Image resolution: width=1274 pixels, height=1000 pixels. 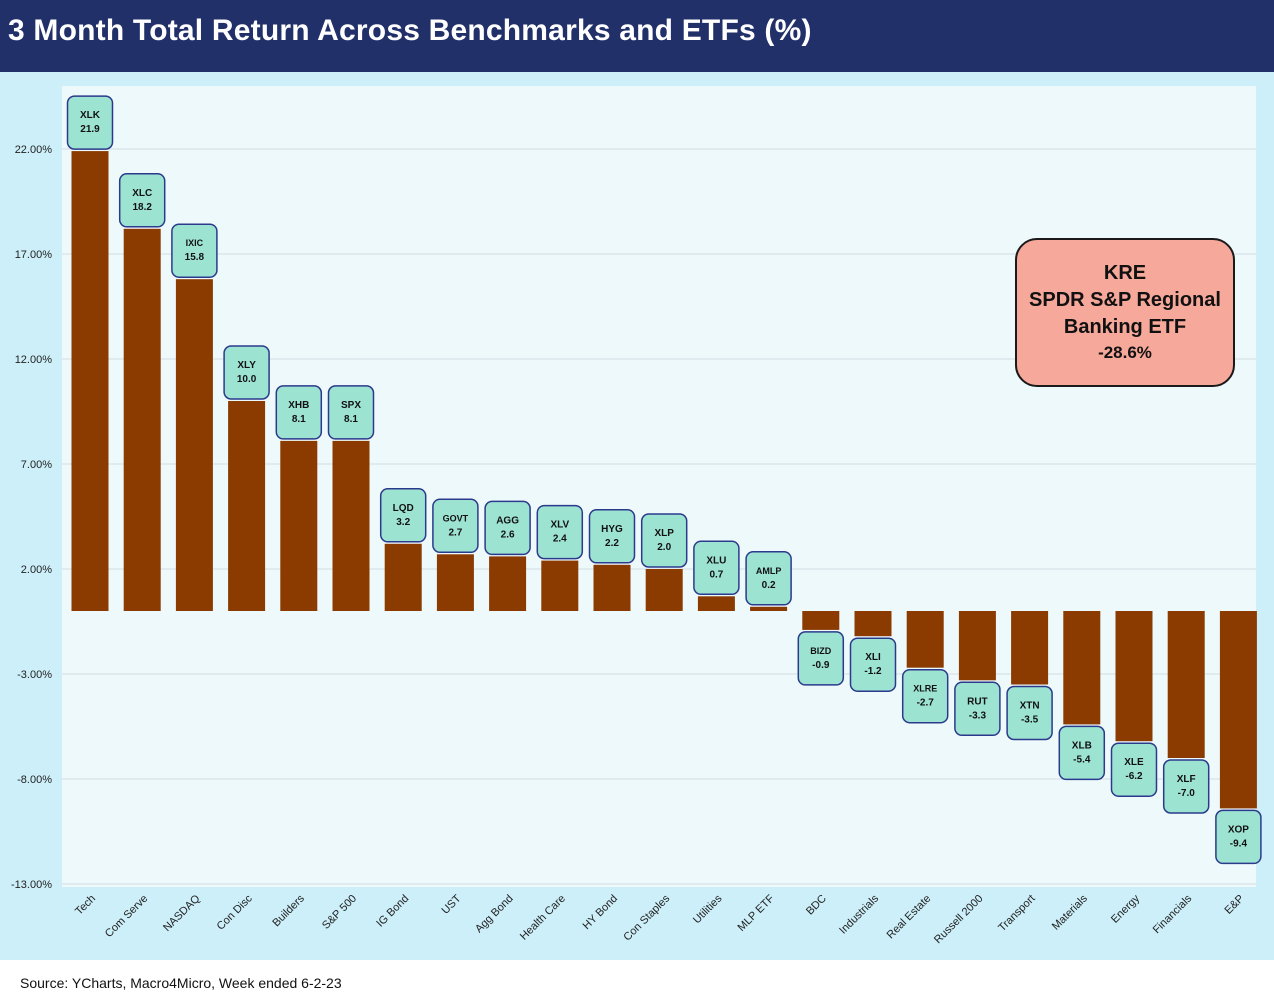 I want to click on callout-ticker: KRE, so click(x=1125, y=273).